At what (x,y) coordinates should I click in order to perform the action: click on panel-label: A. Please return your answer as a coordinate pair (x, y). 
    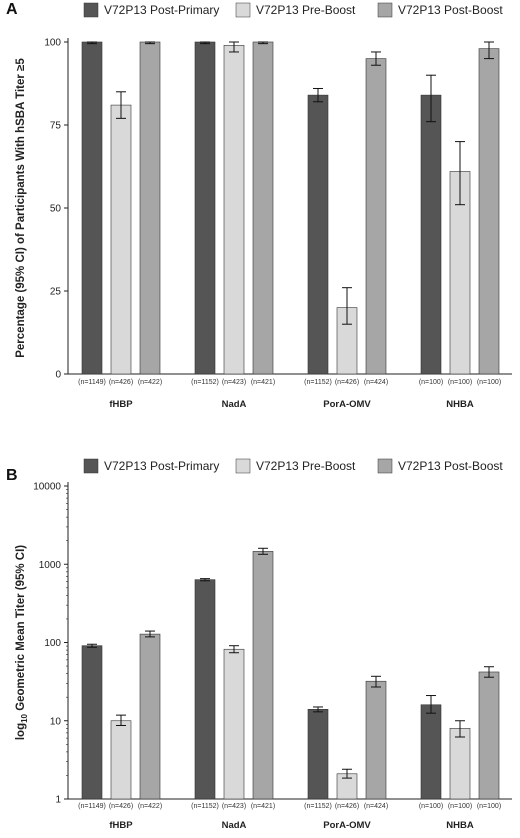
    Looking at the image, I should click on (12, 9).